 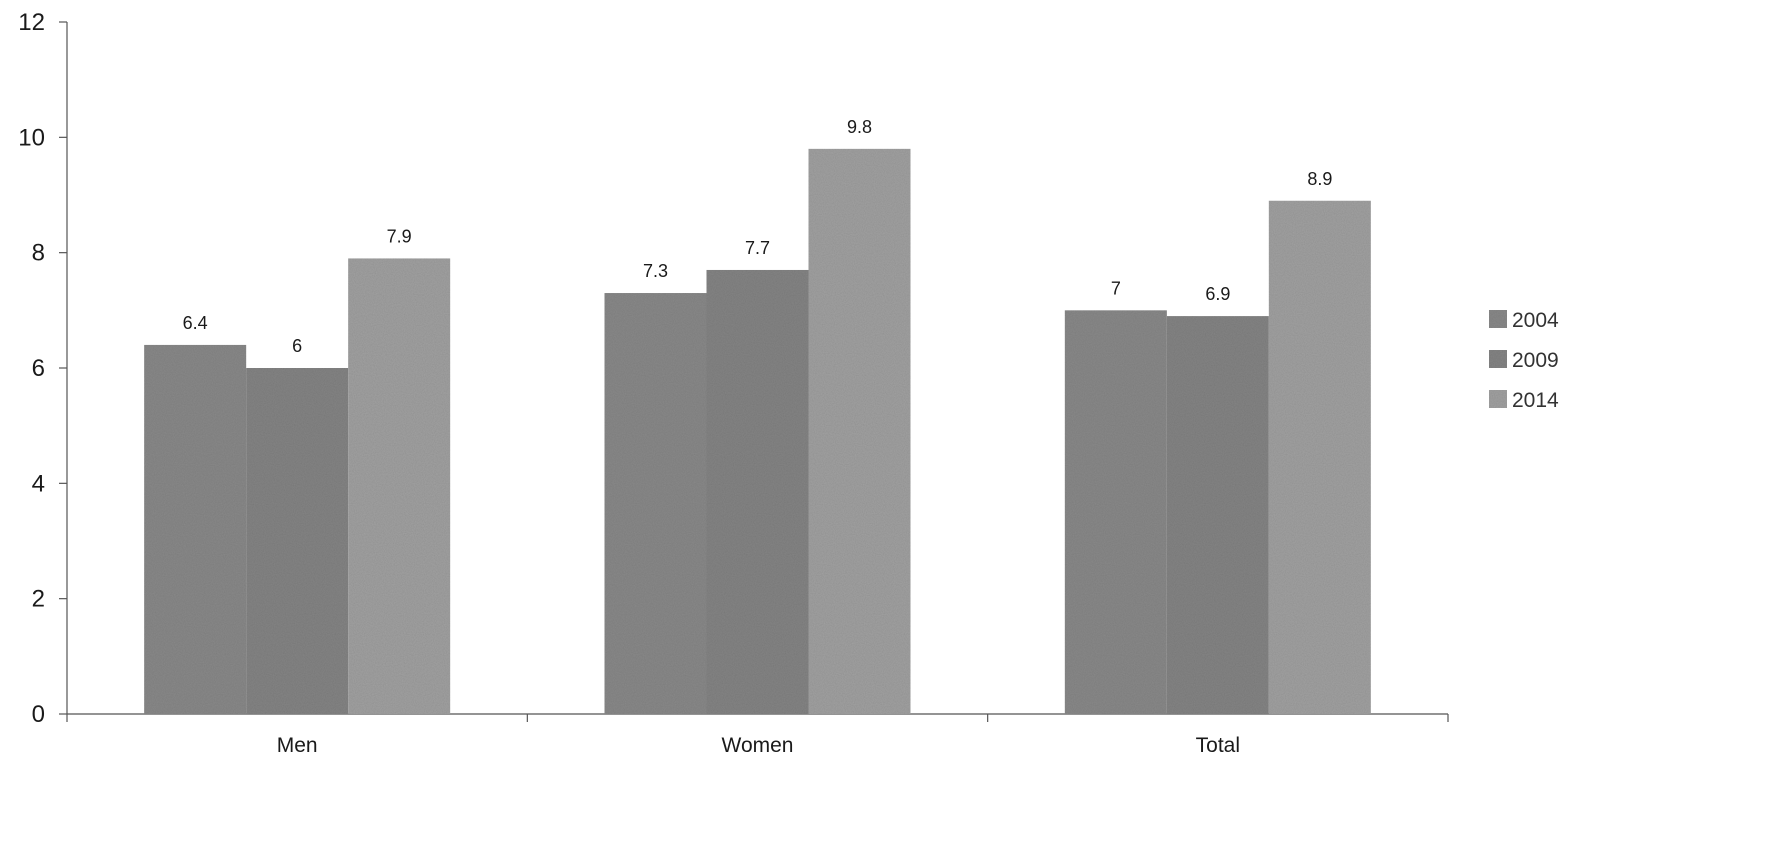 What do you see at coordinates (1535, 400) in the screenshot?
I see `legend-label: 2014` at bounding box center [1535, 400].